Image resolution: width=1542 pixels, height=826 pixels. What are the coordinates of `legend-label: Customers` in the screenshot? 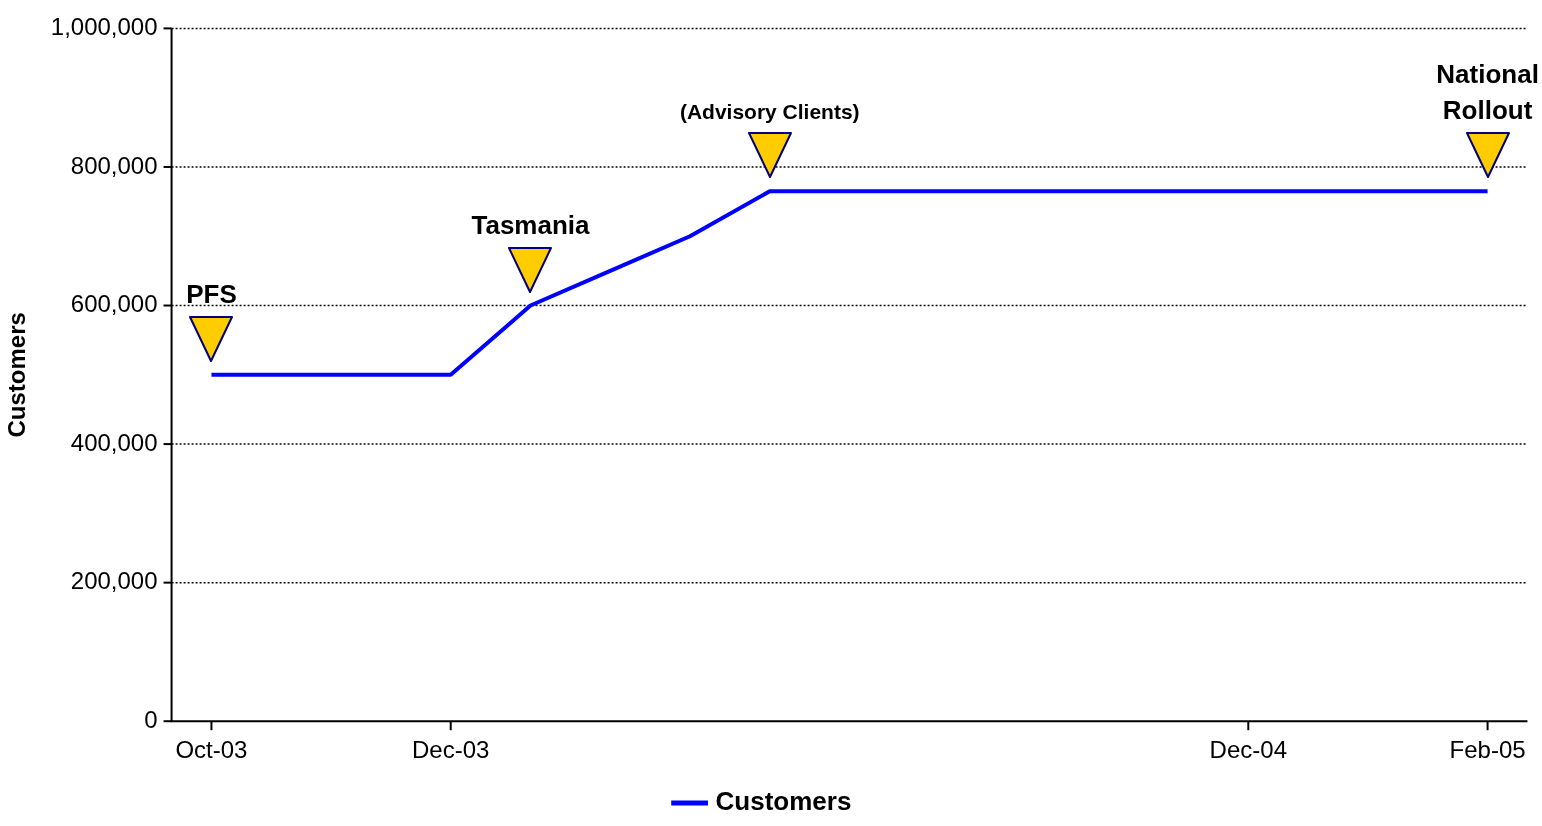 It's located at (783, 801).